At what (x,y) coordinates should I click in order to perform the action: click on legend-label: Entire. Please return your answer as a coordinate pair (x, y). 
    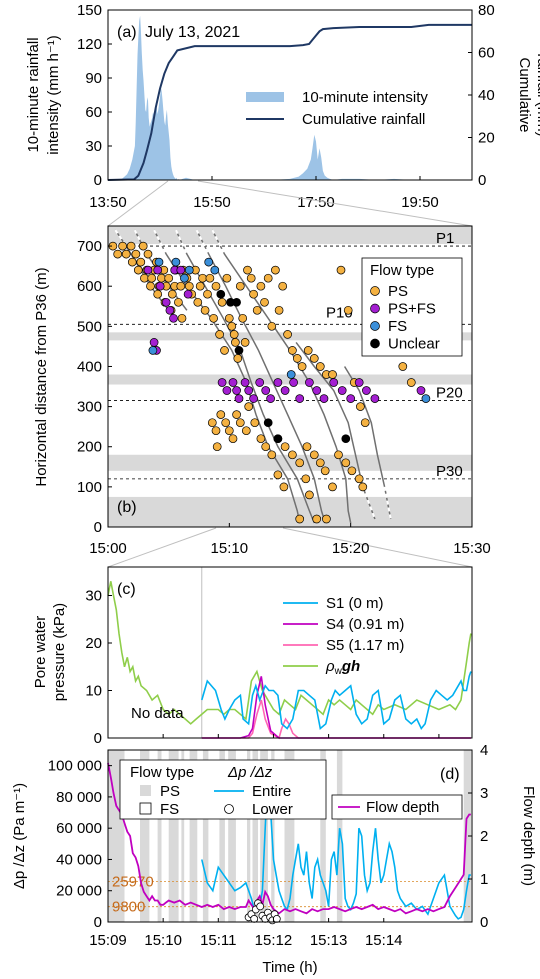
    Looking at the image, I should click on (271, 791).